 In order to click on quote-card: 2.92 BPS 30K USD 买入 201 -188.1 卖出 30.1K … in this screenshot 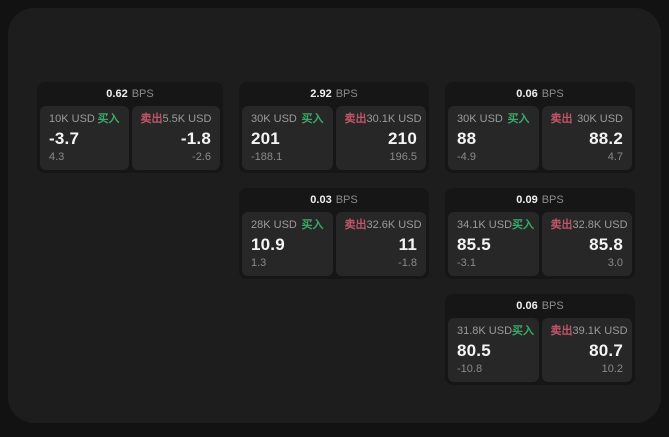, I will do `click(334, 127)`.